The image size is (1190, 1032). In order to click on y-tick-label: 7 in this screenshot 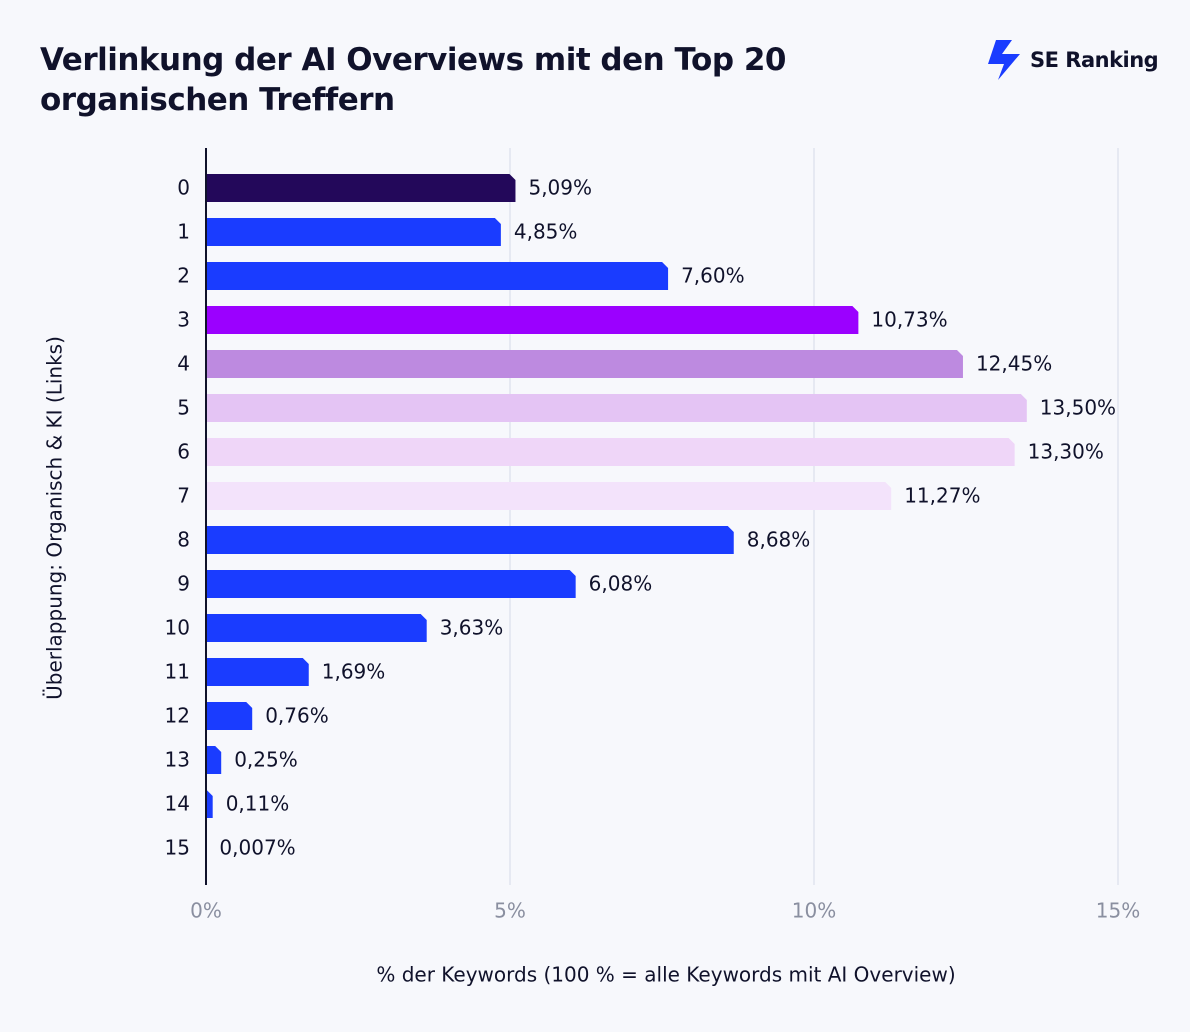, I will do `click(183, 496)`.